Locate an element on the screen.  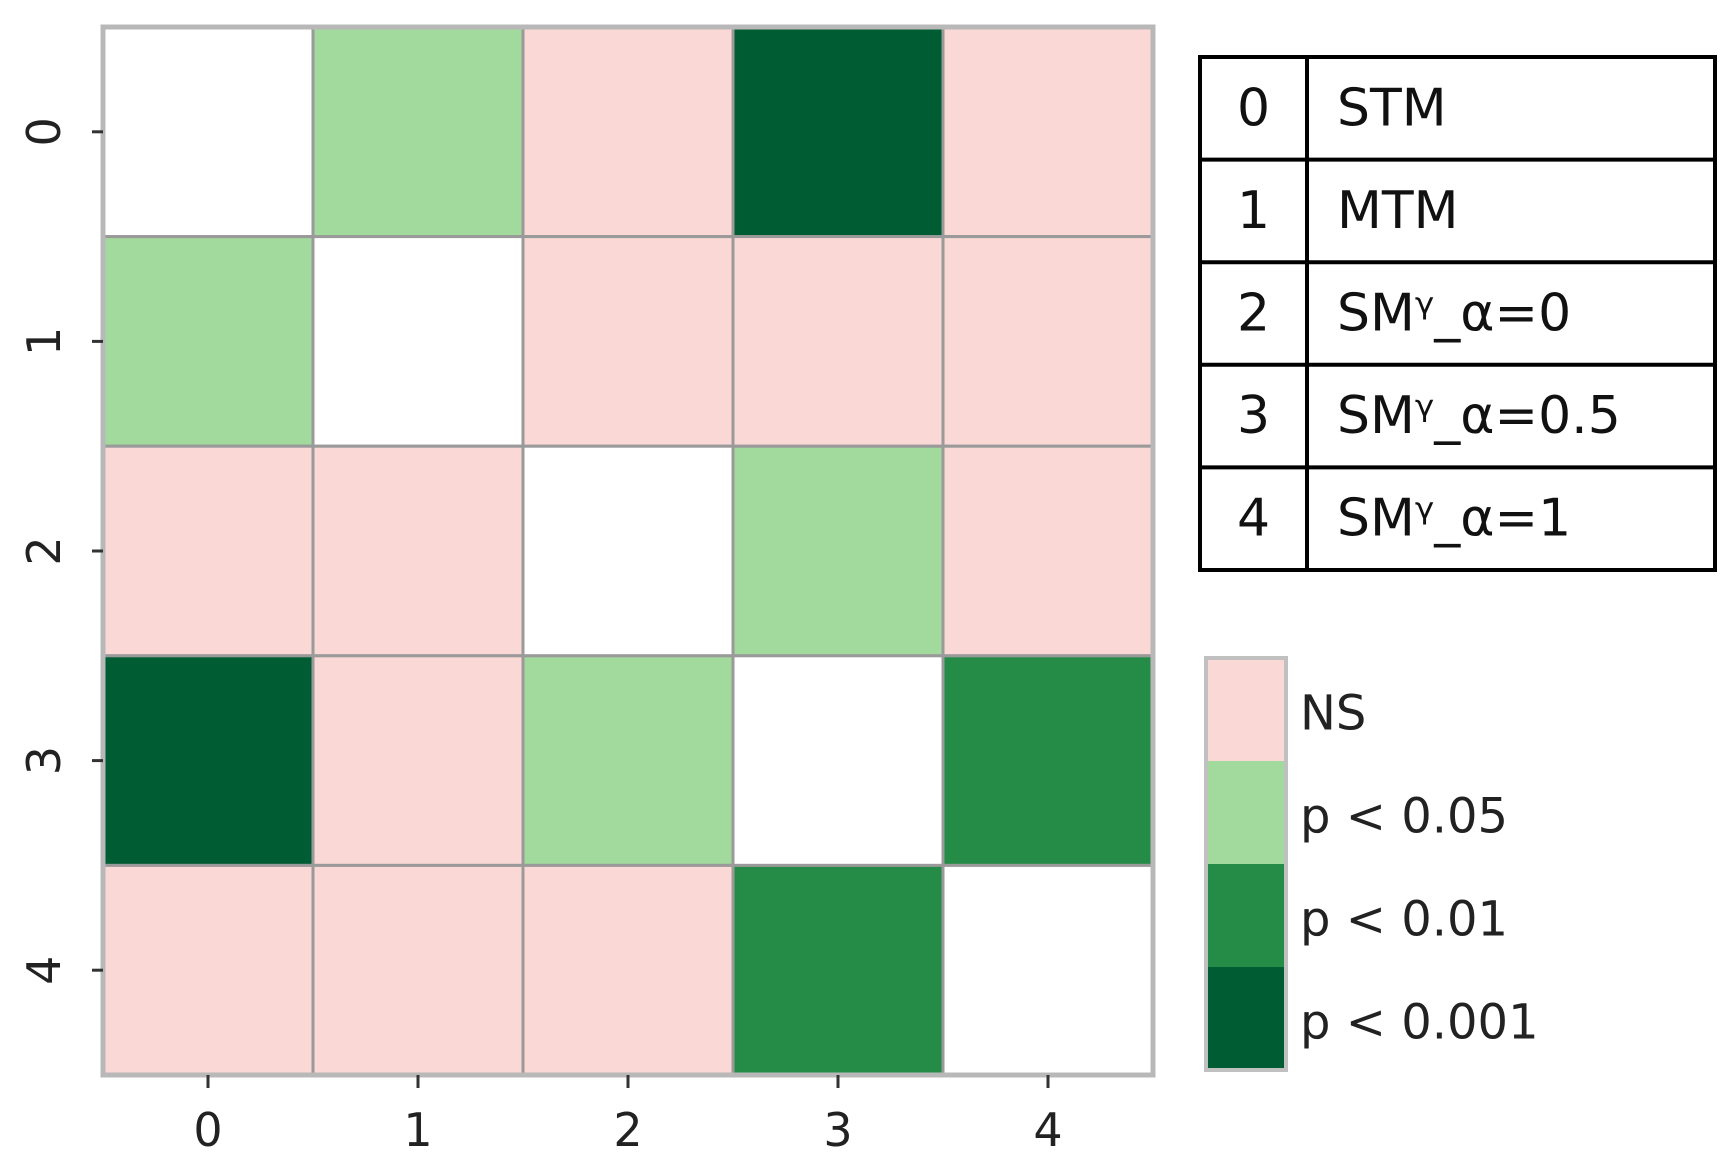
y-tick-label: 3 is located at coordinates (44, 760).